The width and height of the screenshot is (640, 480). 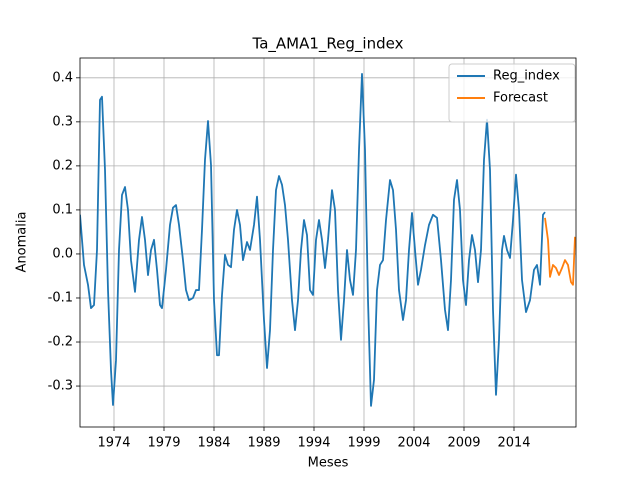 What do you see at coordinates (526, 76) in the screenshot?
I see `legend-label: Reg_index` at bounding box center [526, 76].